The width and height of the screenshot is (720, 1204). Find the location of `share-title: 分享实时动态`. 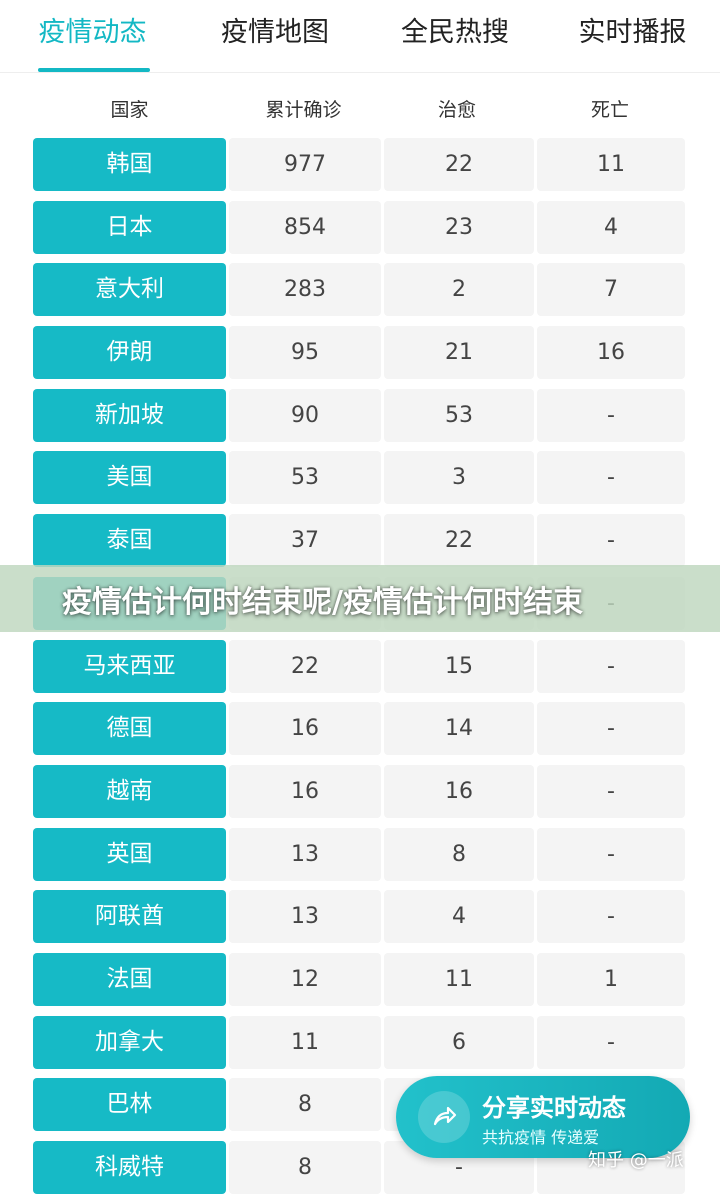

share-title: 分享实时动态 is located at coordinates (554, 1108).